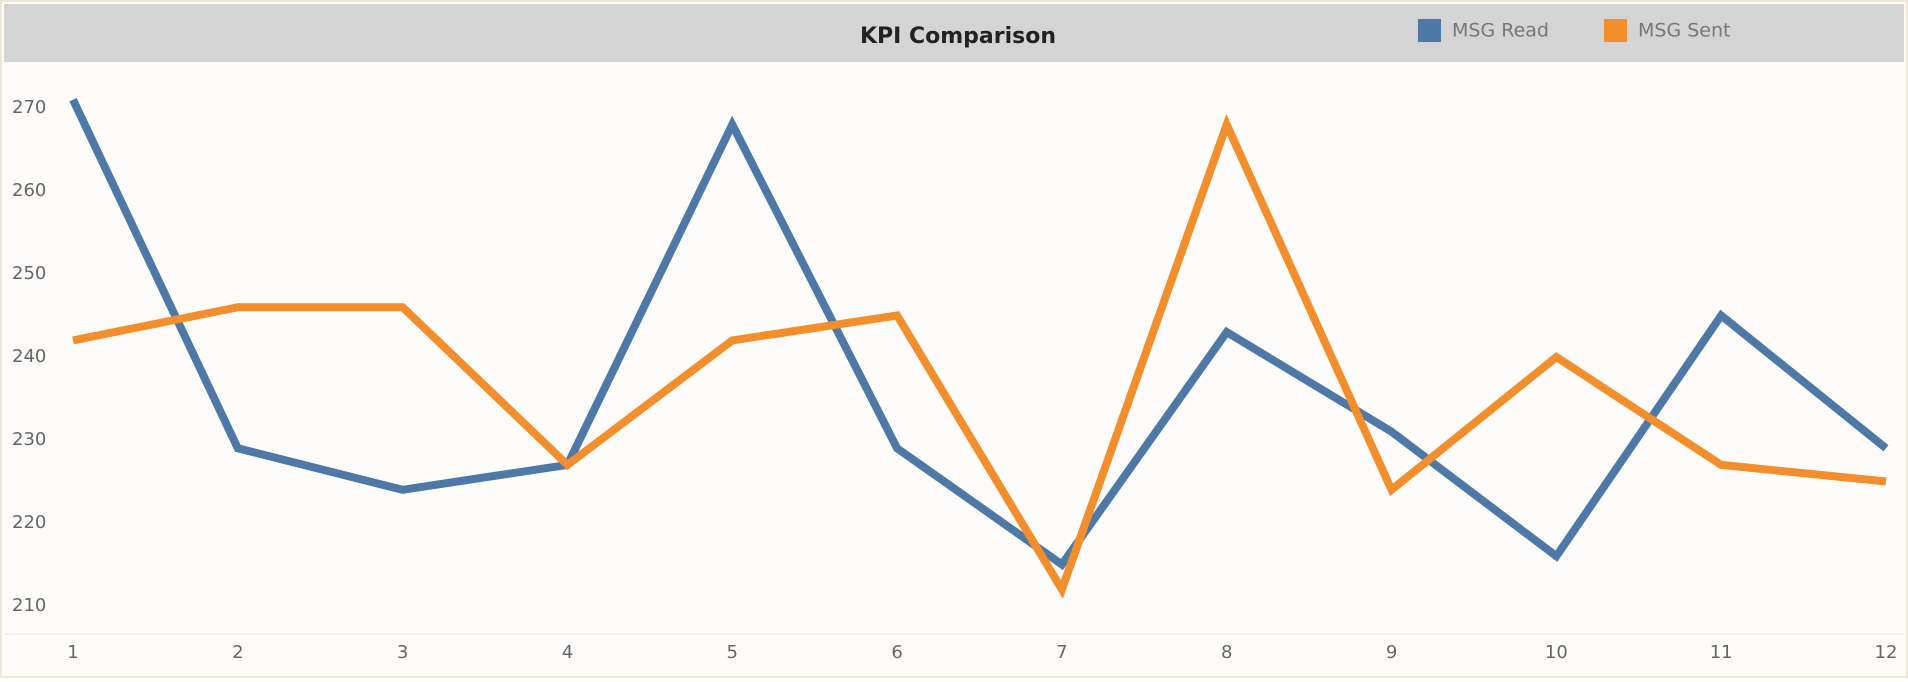 The image size is (1908, 682). Describe the element at coordinates (1061, 652) in the screenshot. I see `x-tick-label: 7` at that location.